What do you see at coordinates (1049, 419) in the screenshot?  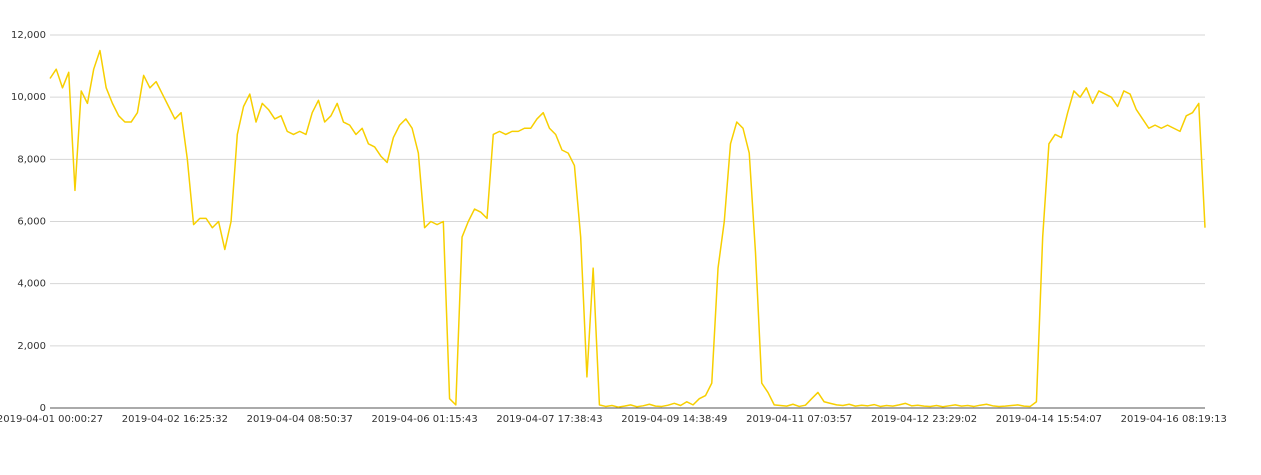 I see `x-tick-label: 2019-04-14 15:54:07` at bounding box center [1049, 419].